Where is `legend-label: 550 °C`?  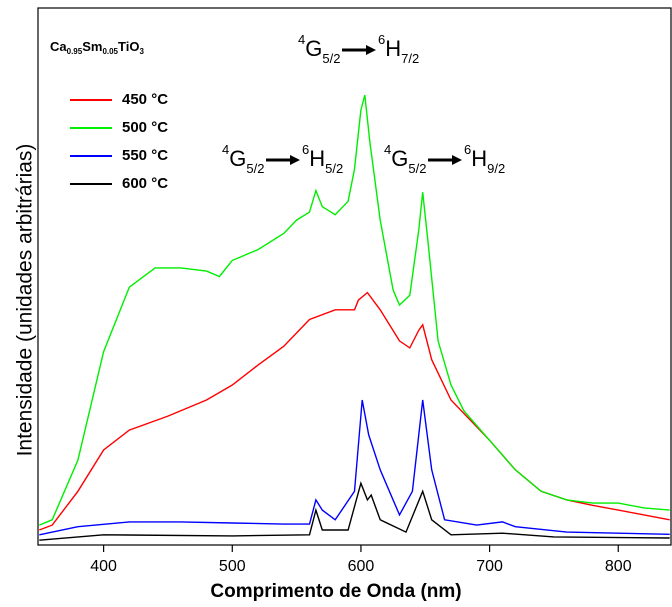
legend-label: 550 °C is located at coordinates (145, 155).